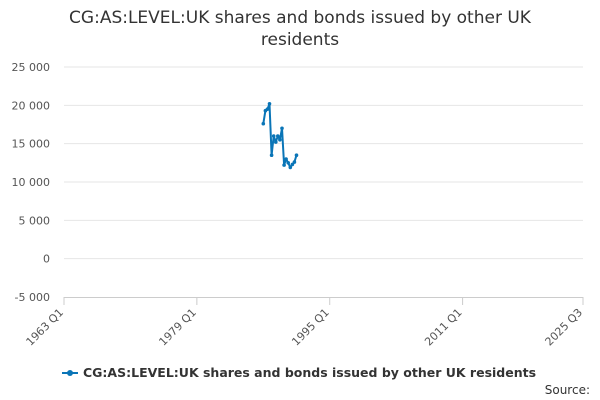 The height and width of the screenshot is (400, 600). What do you see at coordinates (32, 297) in the screenshot?
I see `y-tick-label: -5 000` at bounding box center [32, 297].